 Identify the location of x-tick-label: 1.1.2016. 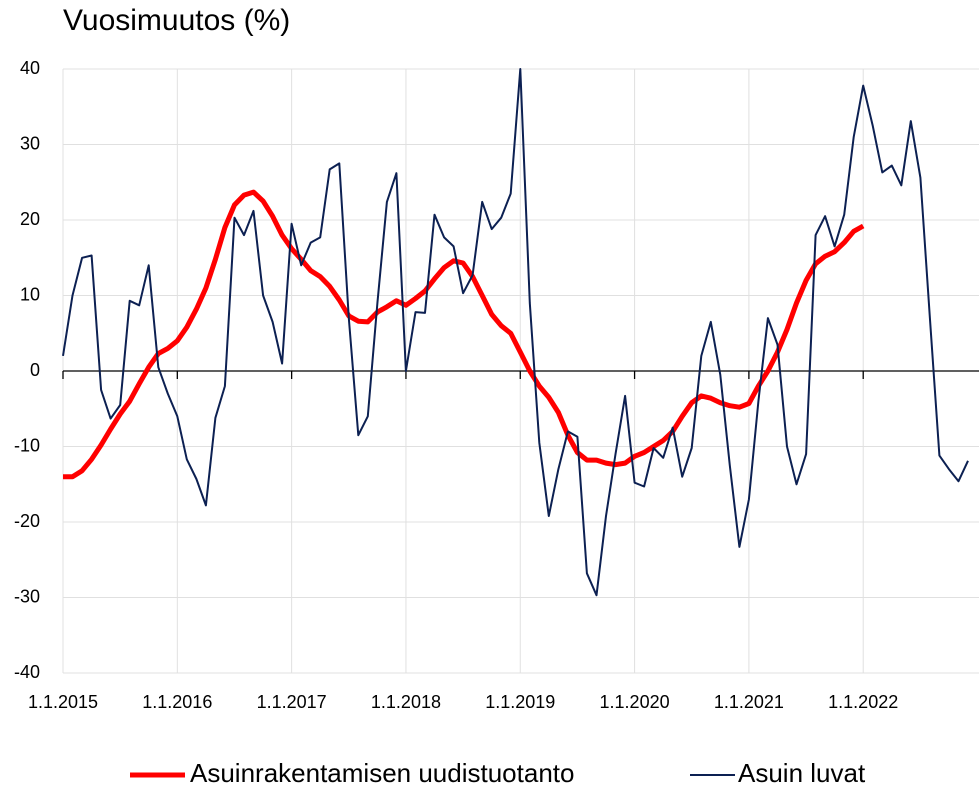
(177, 702).